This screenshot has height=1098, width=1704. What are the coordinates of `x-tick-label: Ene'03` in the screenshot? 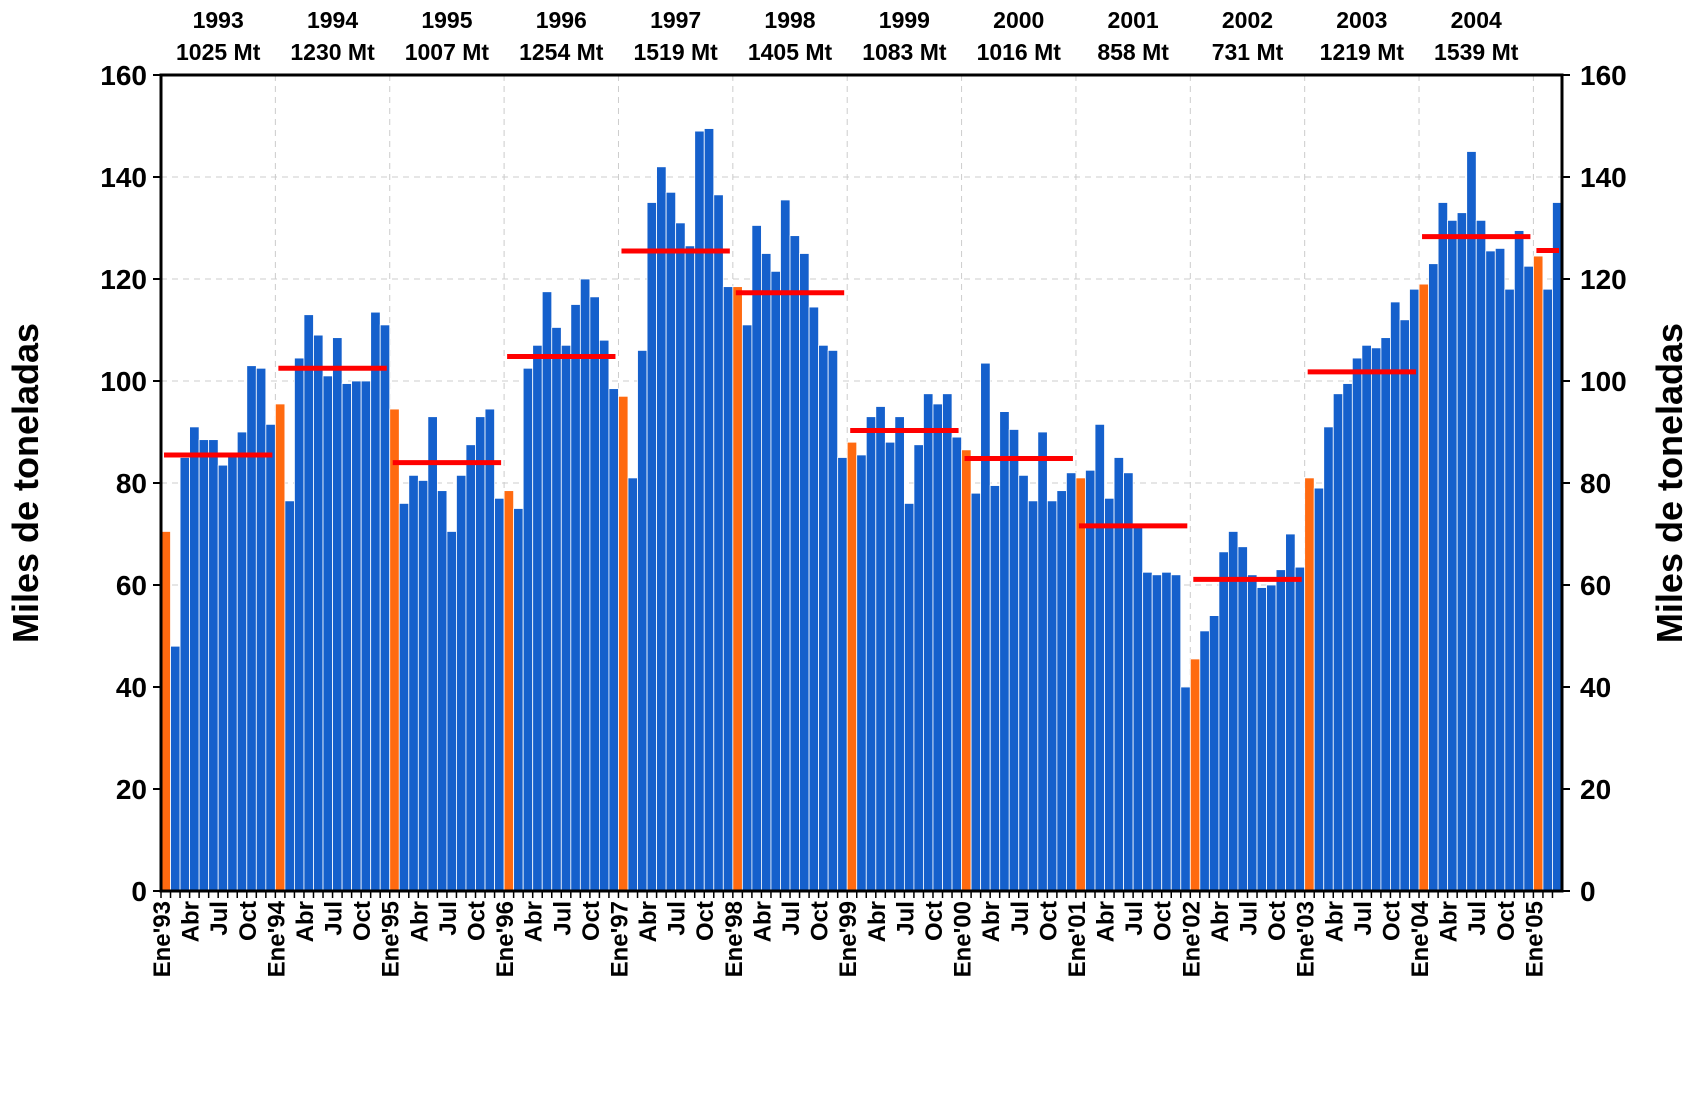 It's located at (1306, 939).